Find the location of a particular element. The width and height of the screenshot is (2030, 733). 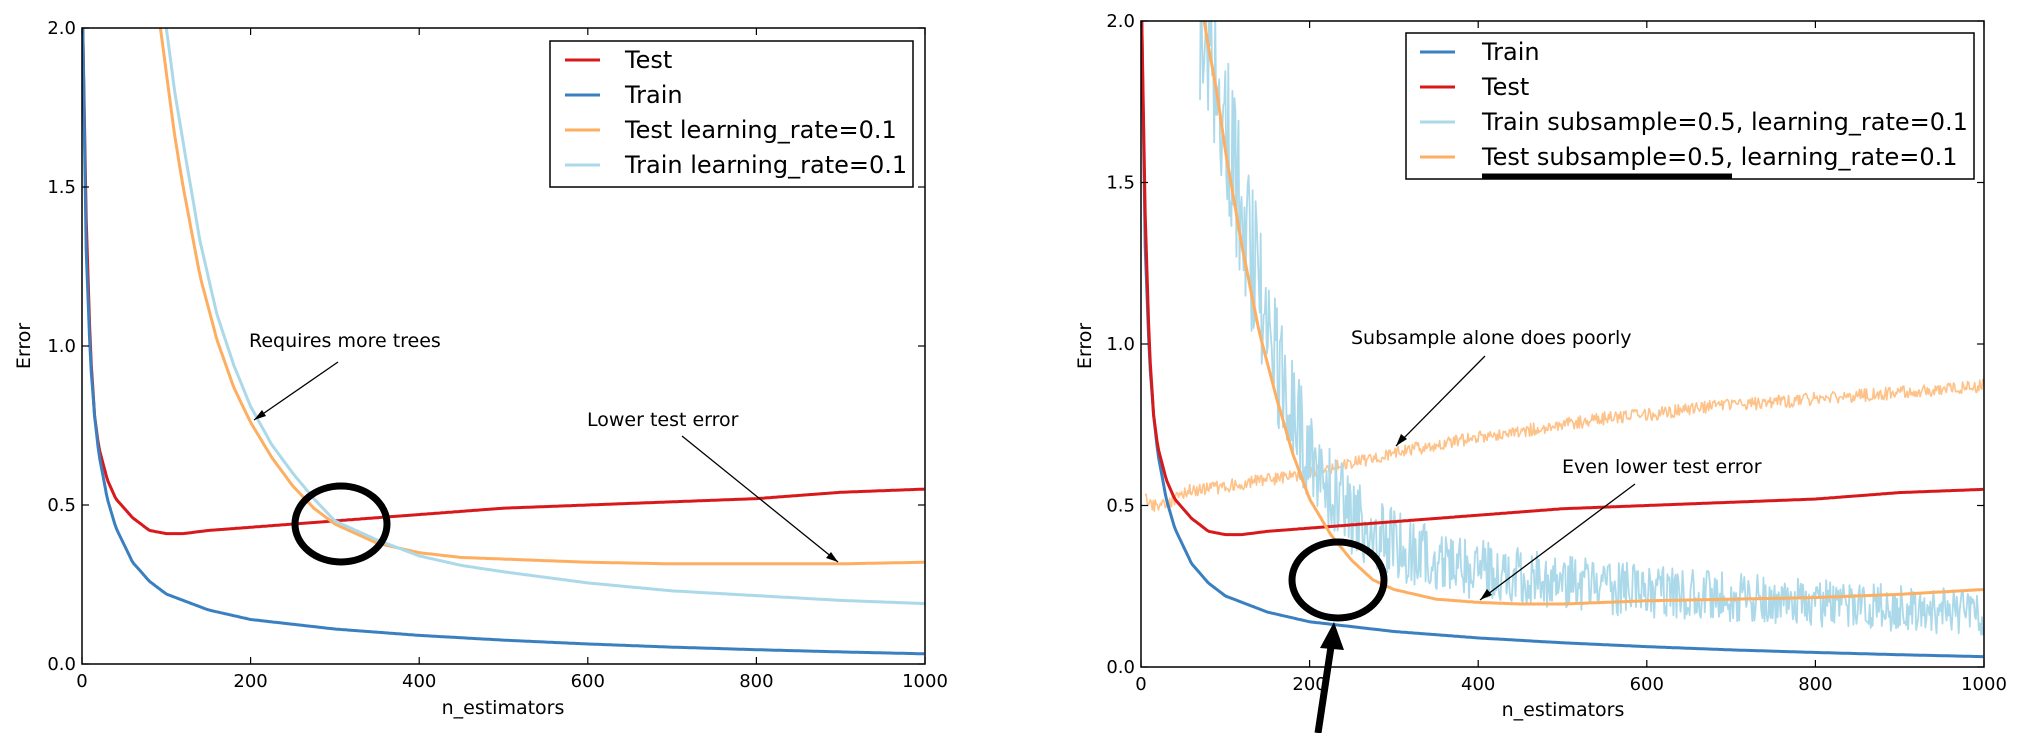

annotation-arrowhead-even-lower is located at coordinates (1486, 594).